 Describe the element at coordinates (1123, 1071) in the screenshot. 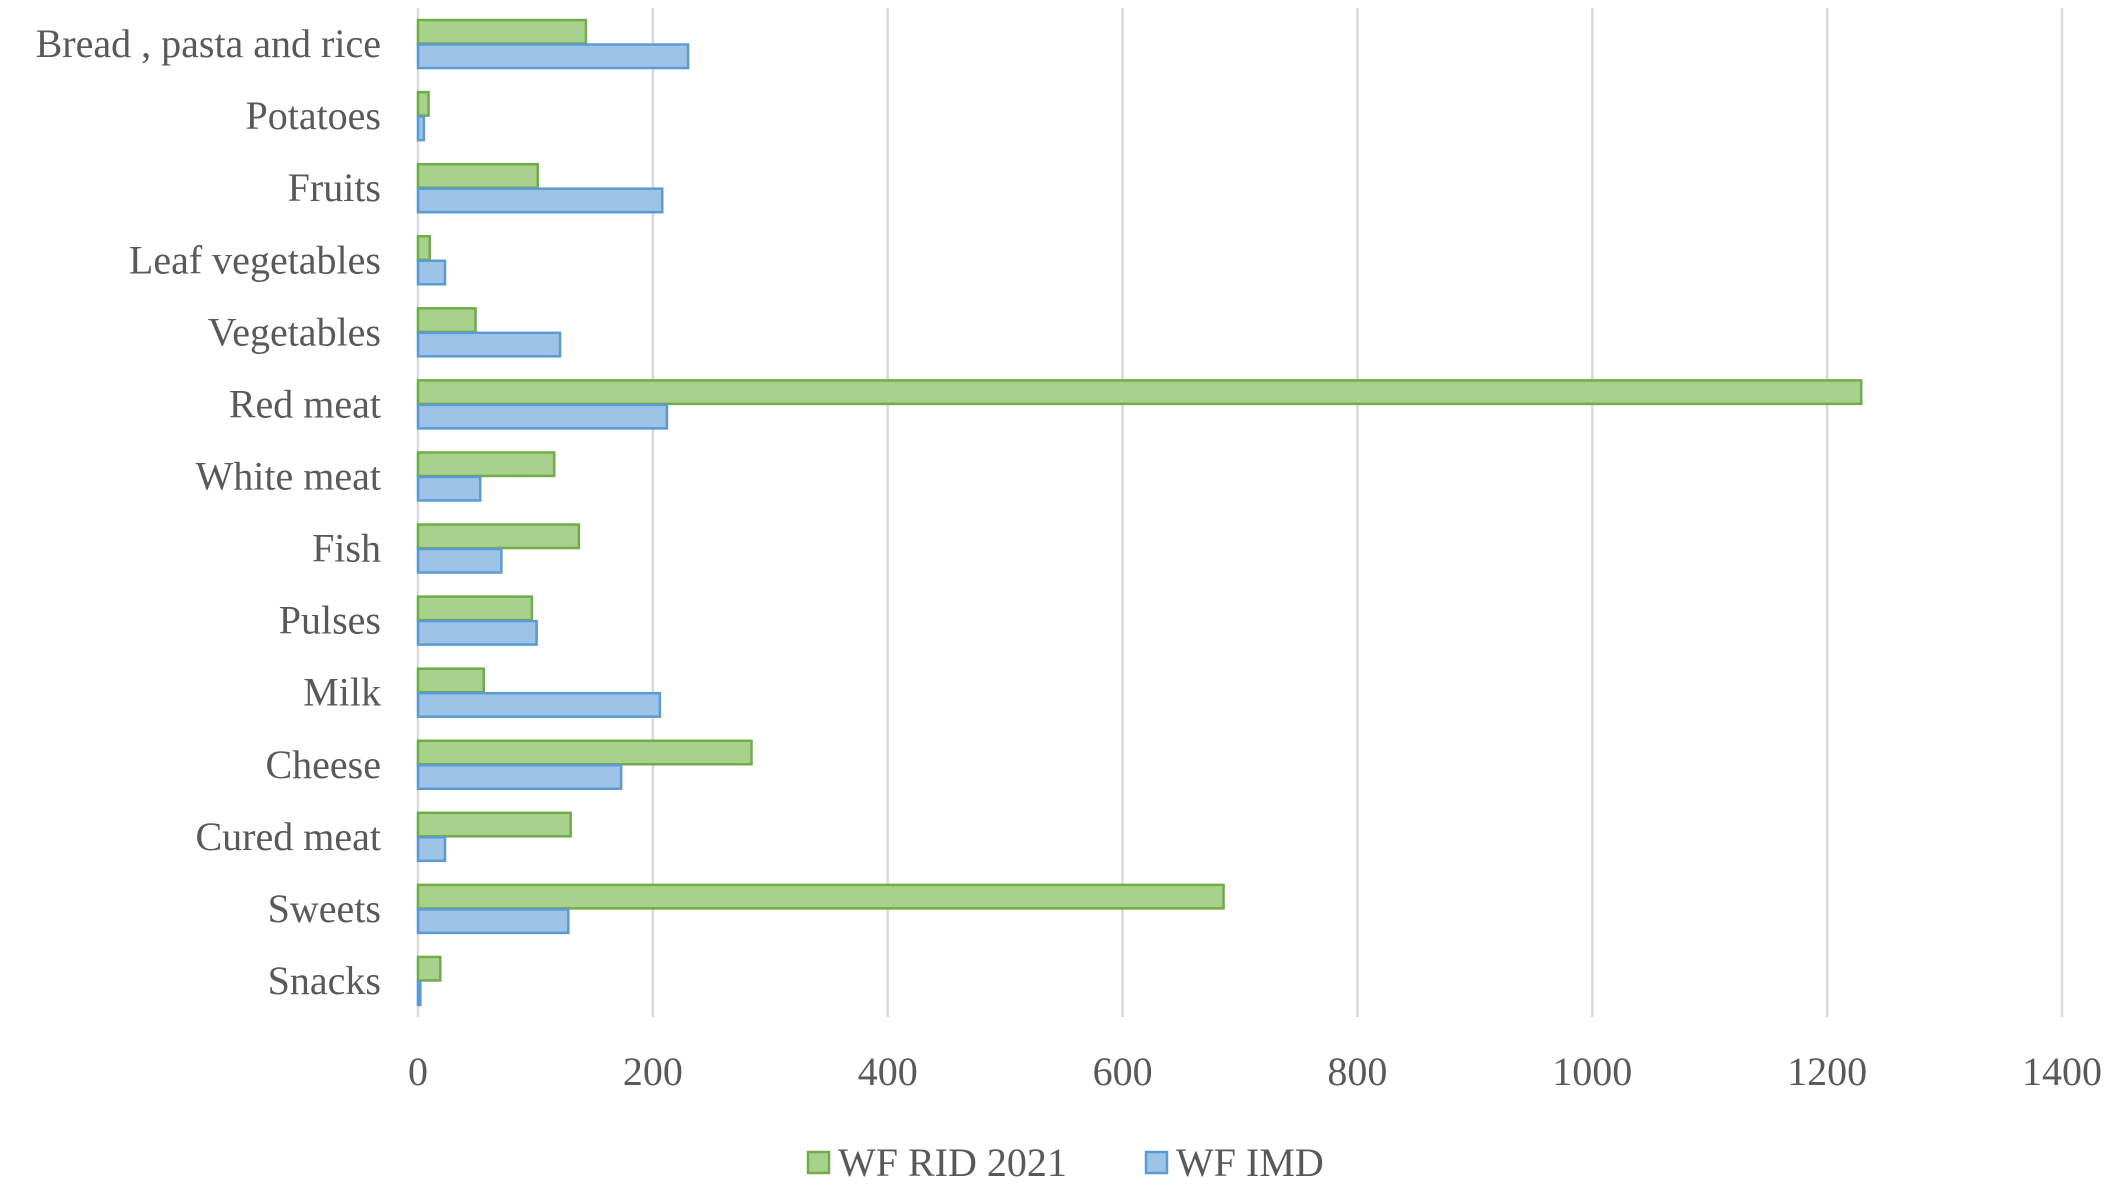

I see `x-tick-label: 600` at that location.